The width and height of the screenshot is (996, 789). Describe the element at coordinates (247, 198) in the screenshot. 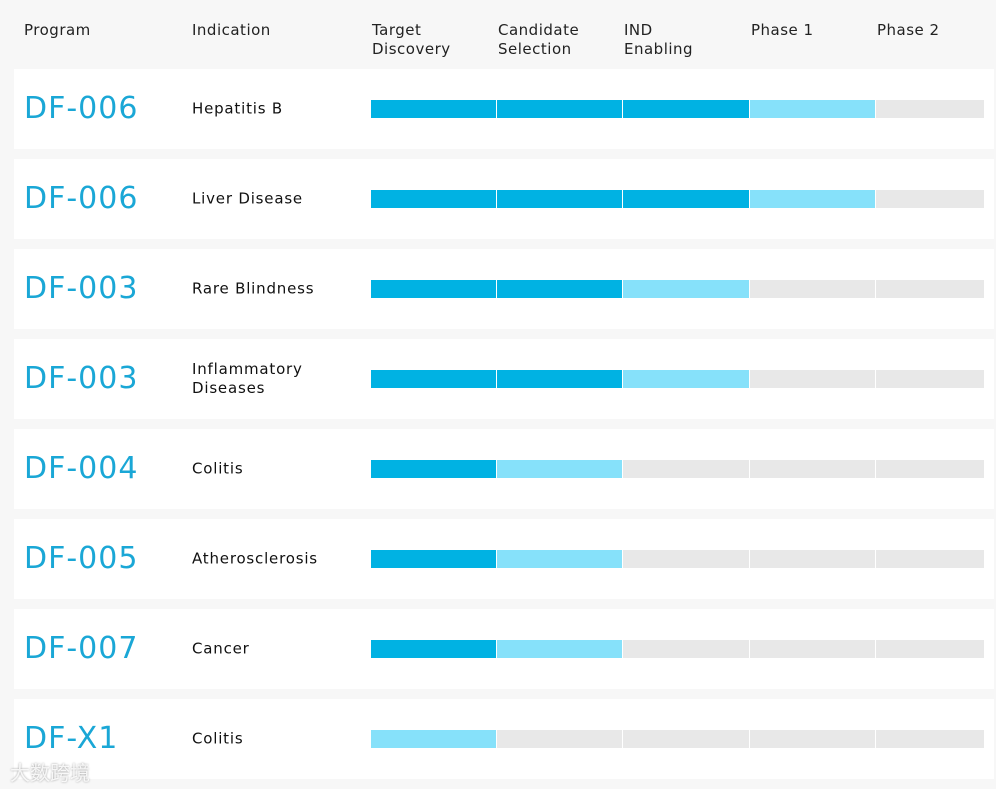

I see `indication: Liver Disease` at that location.